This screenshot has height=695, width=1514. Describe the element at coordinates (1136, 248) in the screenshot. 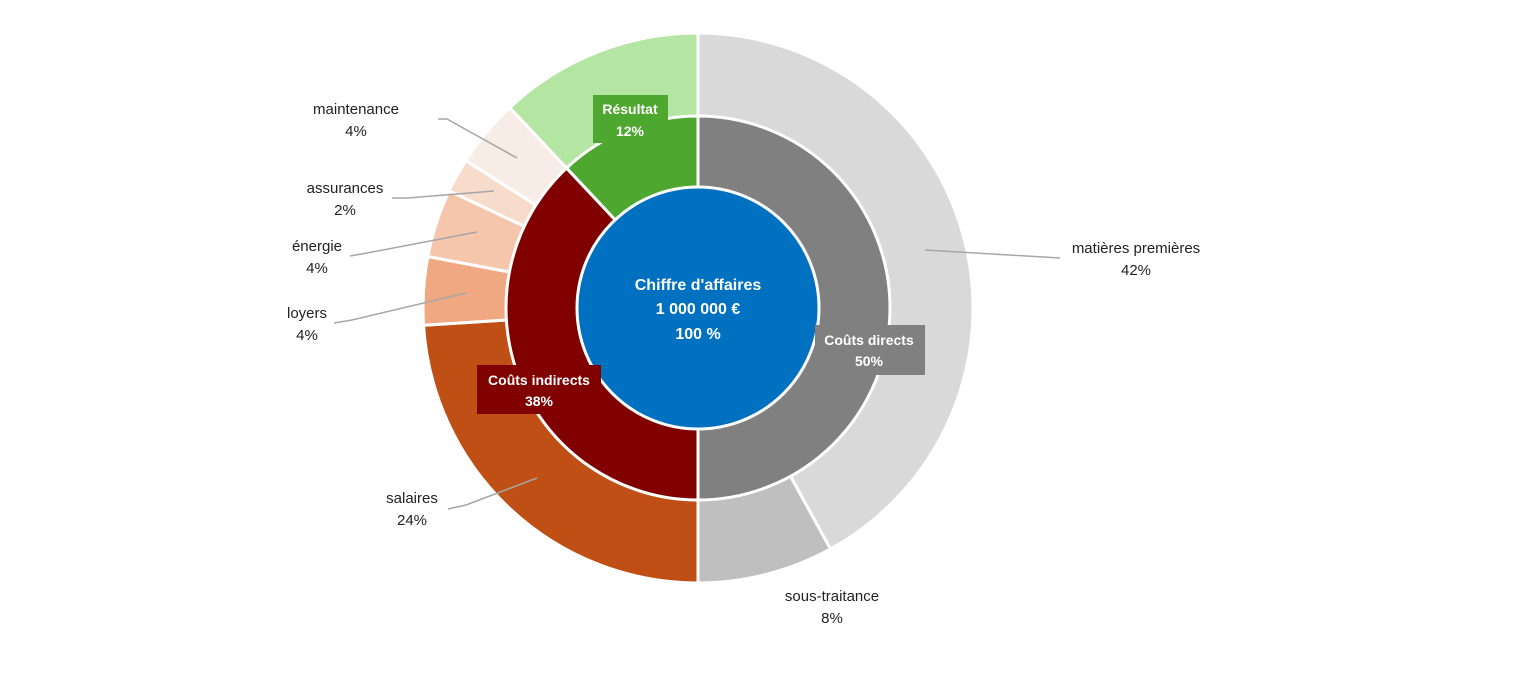

I see `outer-label-name-matieres-premieres: matières premières` at that location.